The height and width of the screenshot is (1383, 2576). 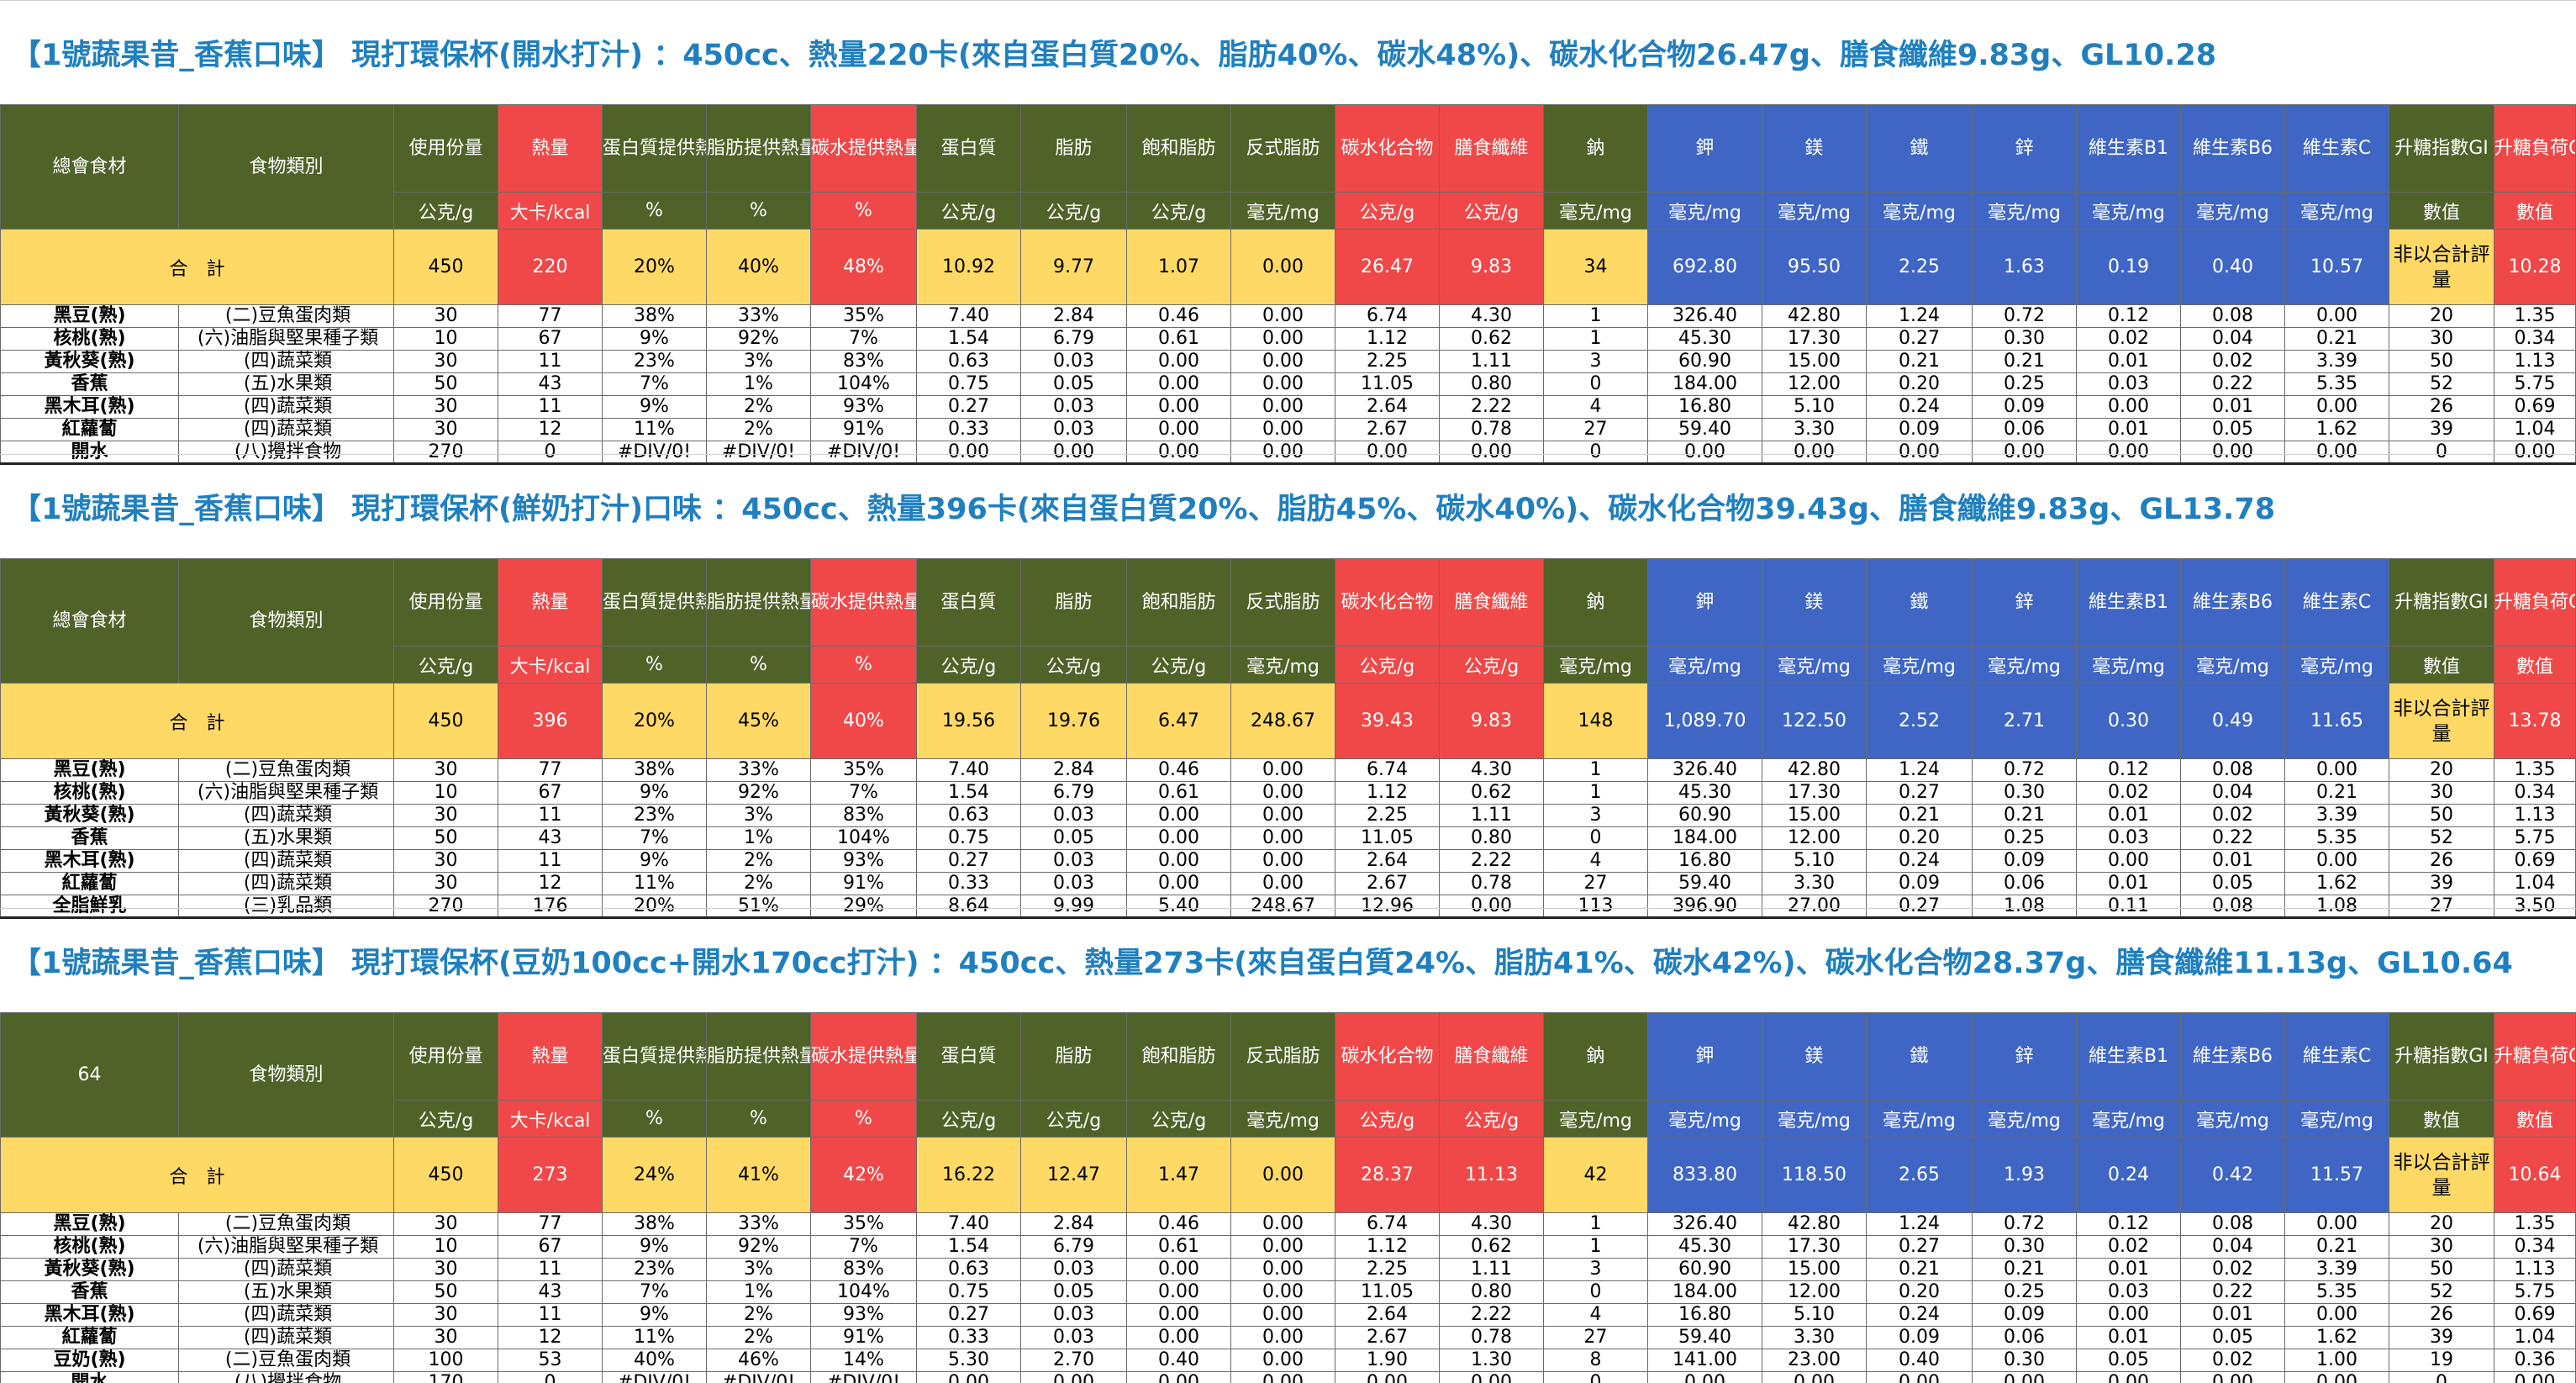 What do you see at coordinates (2441, 1360) in the screenshot?
I see `value-cell: 19` at bounding box center [2441, 1360].